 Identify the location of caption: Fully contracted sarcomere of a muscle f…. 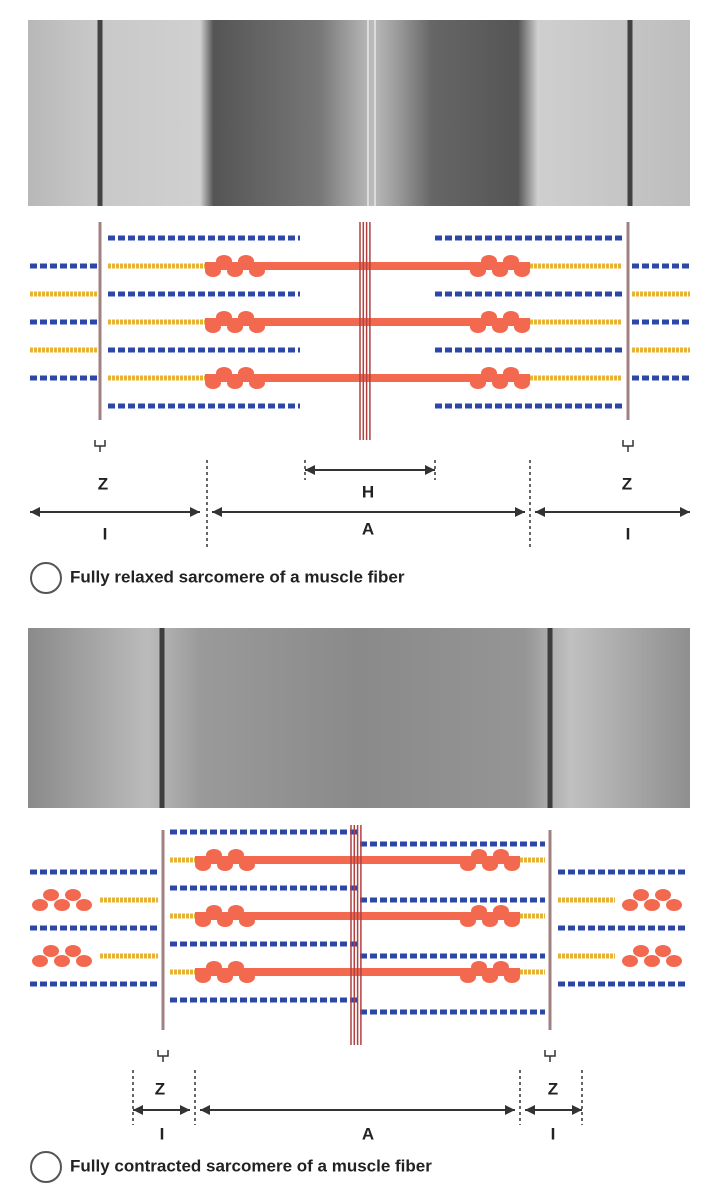
(251, 1165).